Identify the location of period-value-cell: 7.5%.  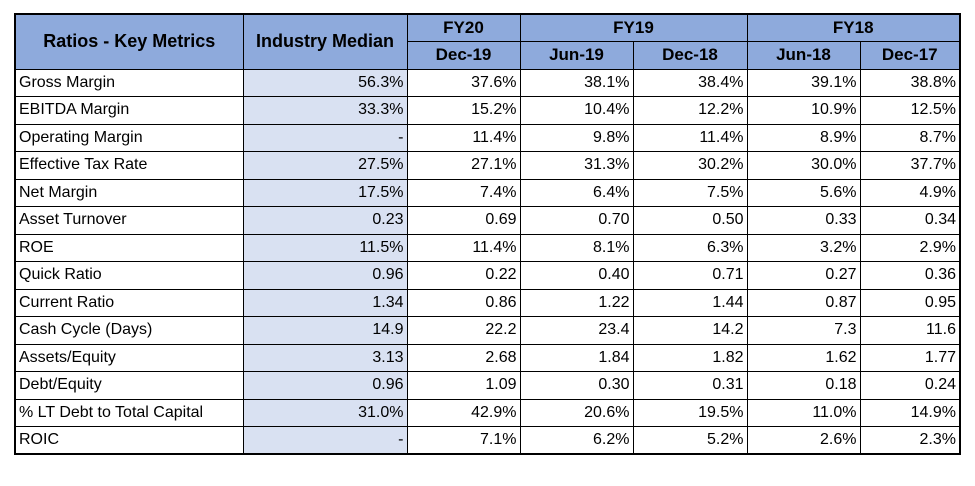
(690, 192).